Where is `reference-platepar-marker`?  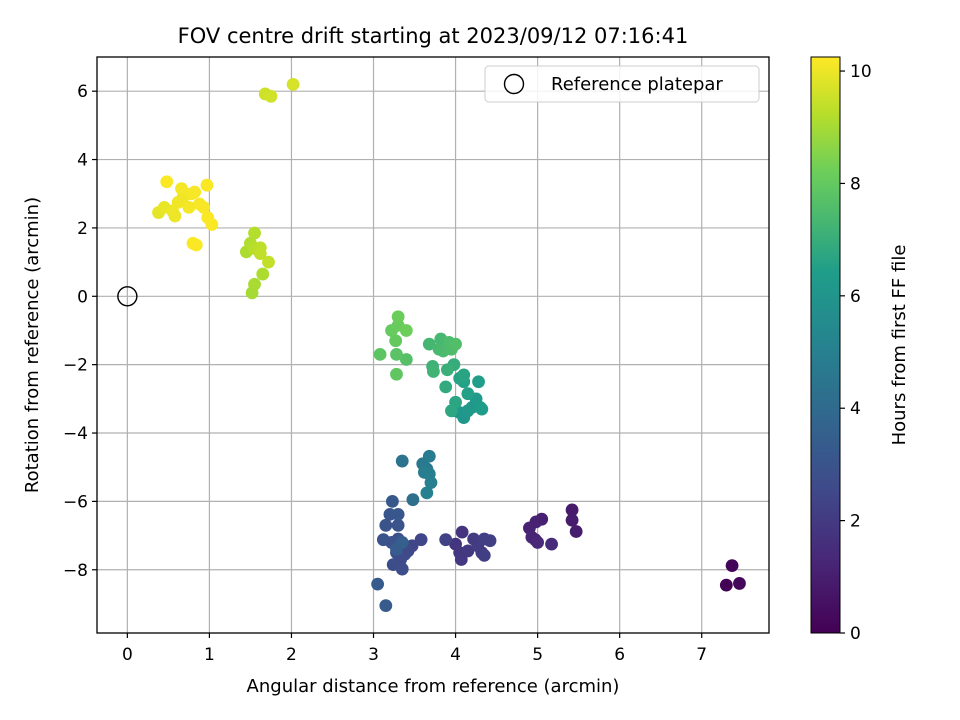
reference-platepar-marker is located at coordinates (127, 296).